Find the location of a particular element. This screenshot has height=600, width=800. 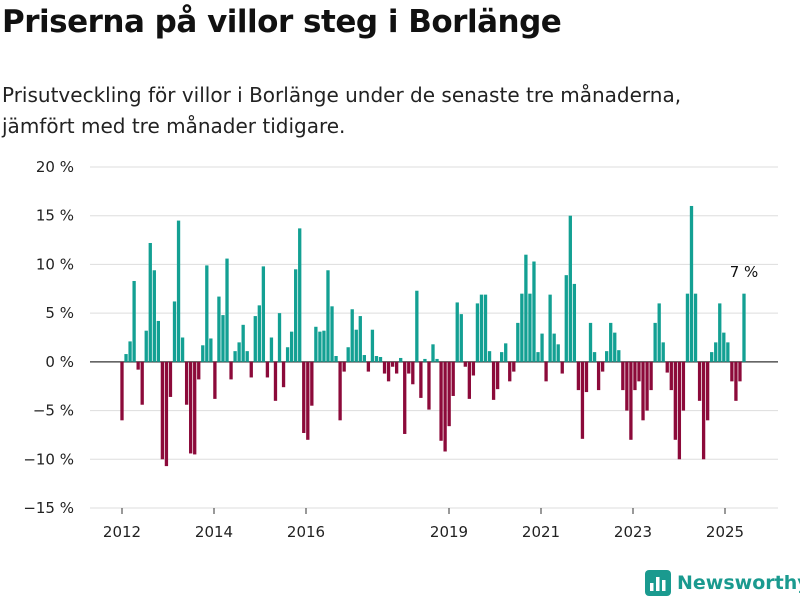

y-tick-label: −10 % is located at coordinates (48, 459).